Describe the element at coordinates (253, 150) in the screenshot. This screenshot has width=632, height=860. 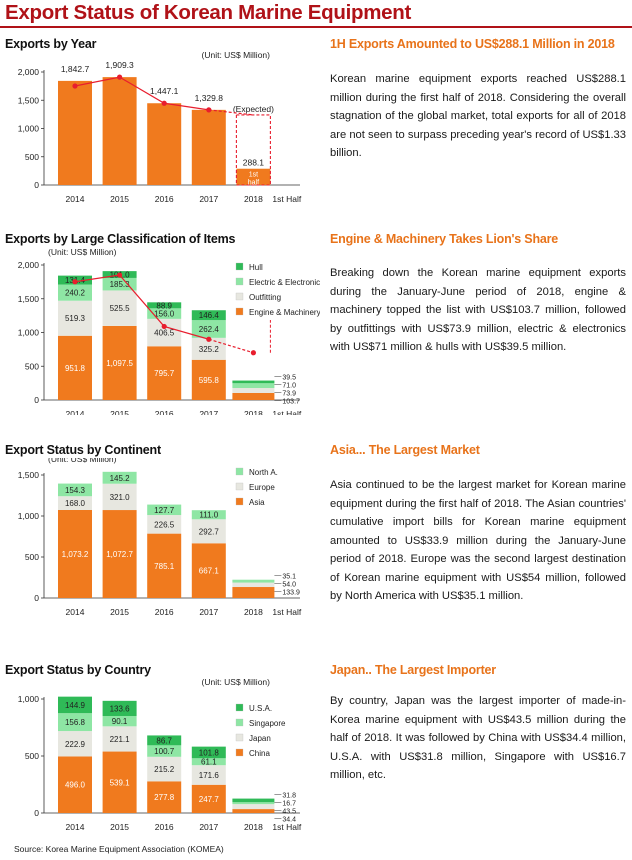
I see `expected-outline` at that location.